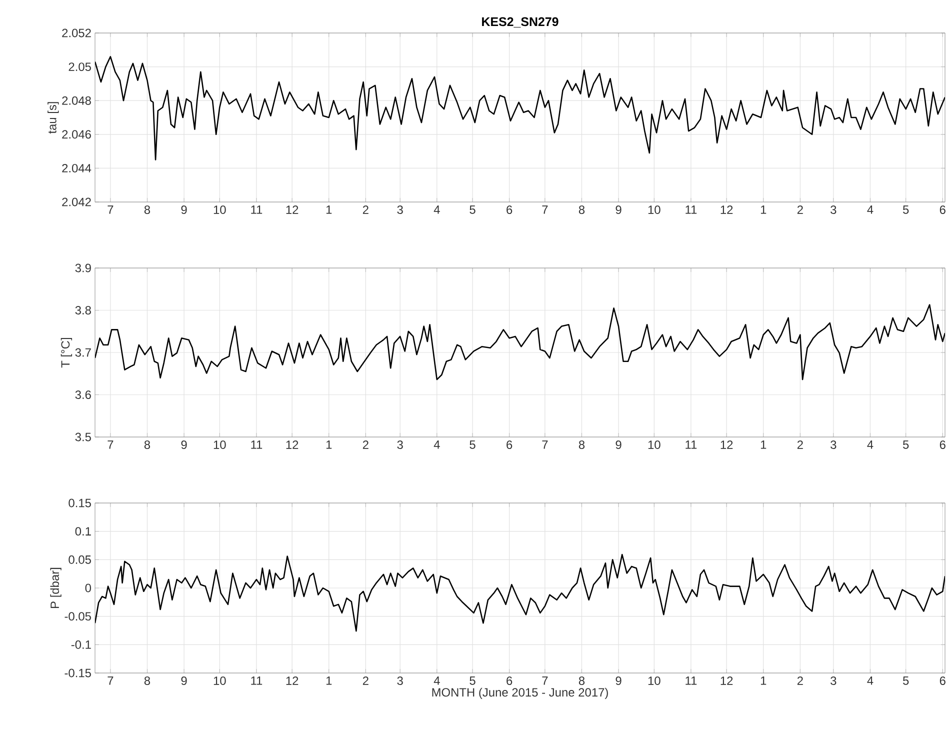 Image resolution: width=950 pixels, height=732 pixels. I want to click on y-axis-title: tau [s], so click(53, 118).